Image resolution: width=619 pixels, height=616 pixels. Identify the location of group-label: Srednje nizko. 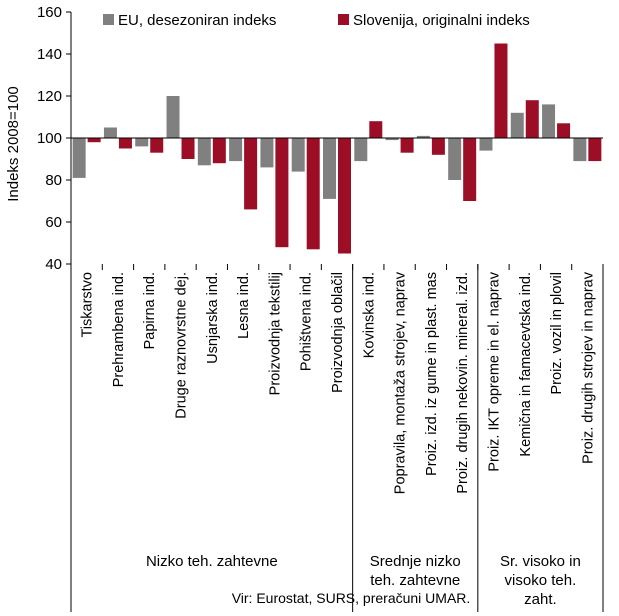
(415, 561).